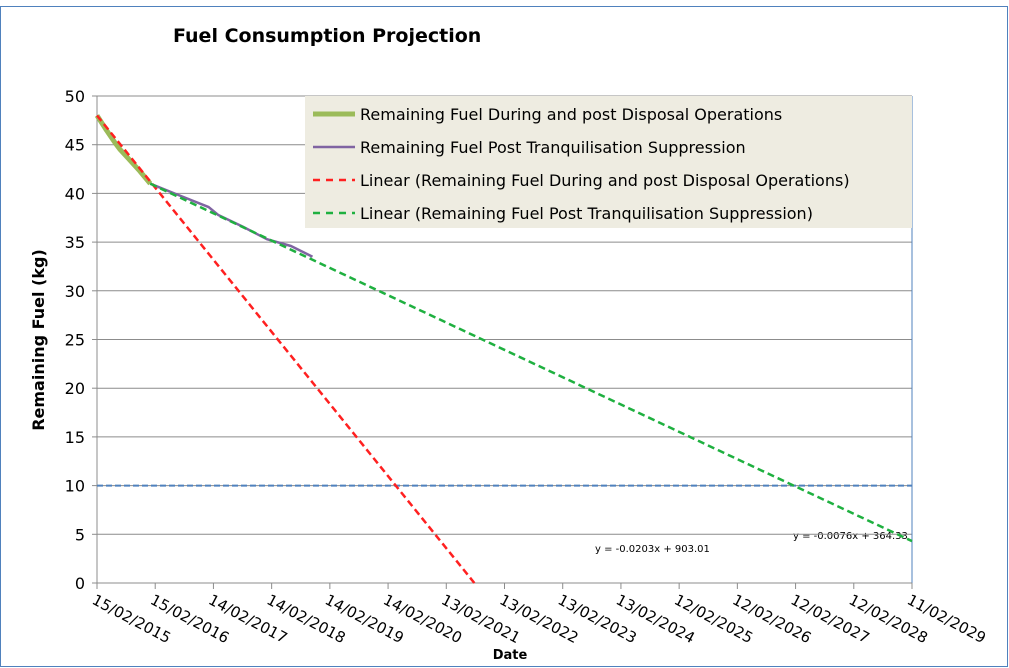  Describe the element at coordinates (38, 340) in the screenshot. I see `y-axis-title: Remaining Fuel (kg)` at that location.